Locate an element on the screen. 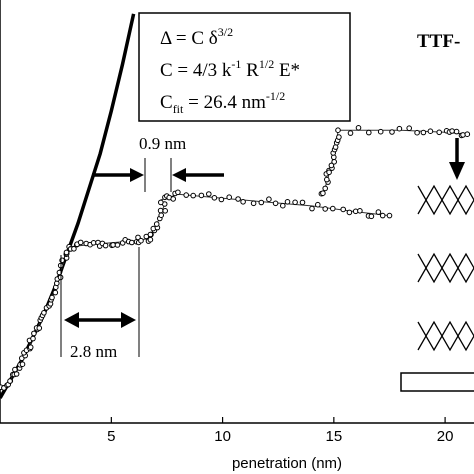 The width and height of the screenshot is (474, 474). x-tick-label: 5 is located at coordinates (111, 436).